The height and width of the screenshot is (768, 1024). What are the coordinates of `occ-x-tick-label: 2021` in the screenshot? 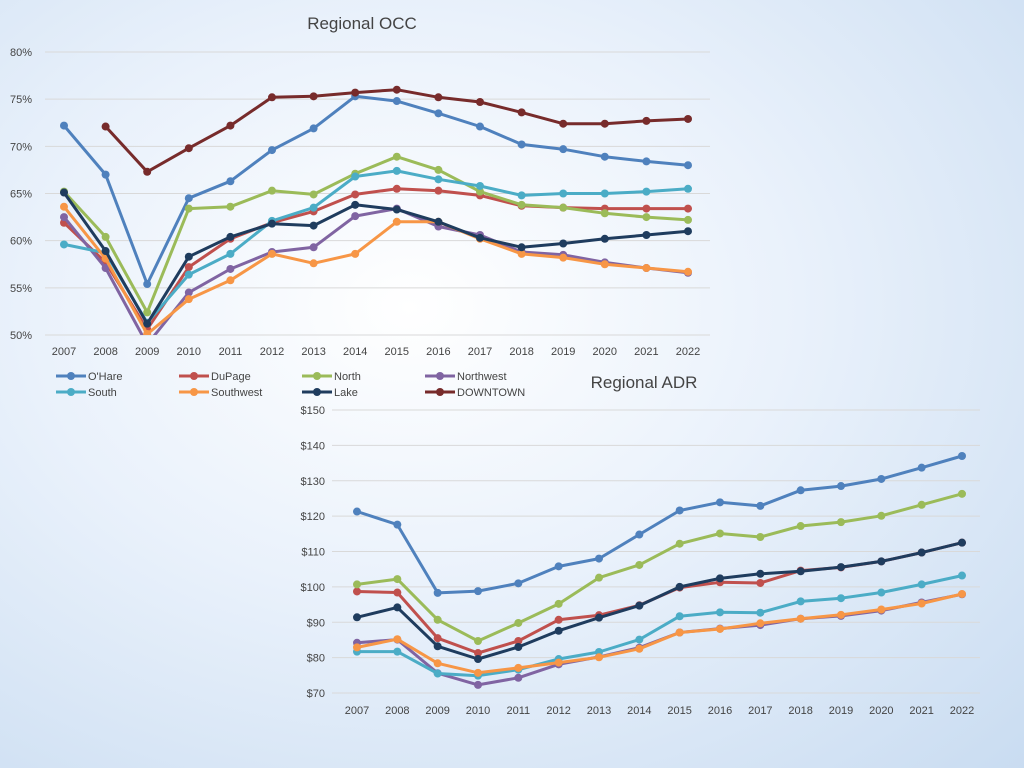 It's located at (646, 352).